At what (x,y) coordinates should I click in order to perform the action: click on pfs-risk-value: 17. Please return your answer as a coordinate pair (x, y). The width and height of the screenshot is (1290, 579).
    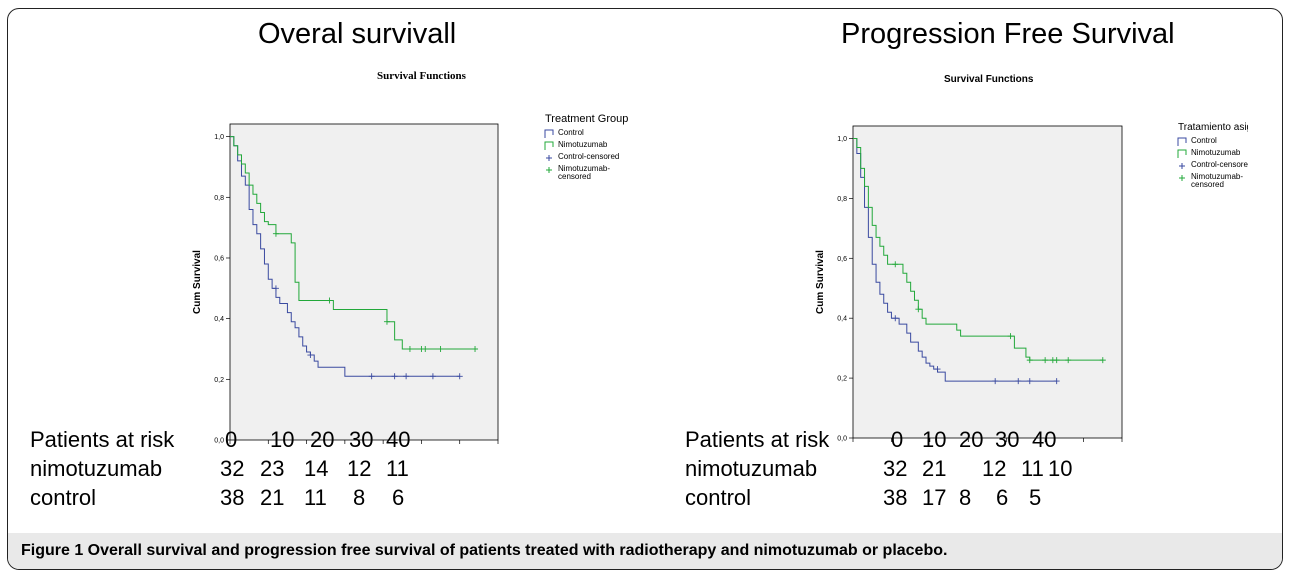
    Looking at the image, I should click on (934, 497).